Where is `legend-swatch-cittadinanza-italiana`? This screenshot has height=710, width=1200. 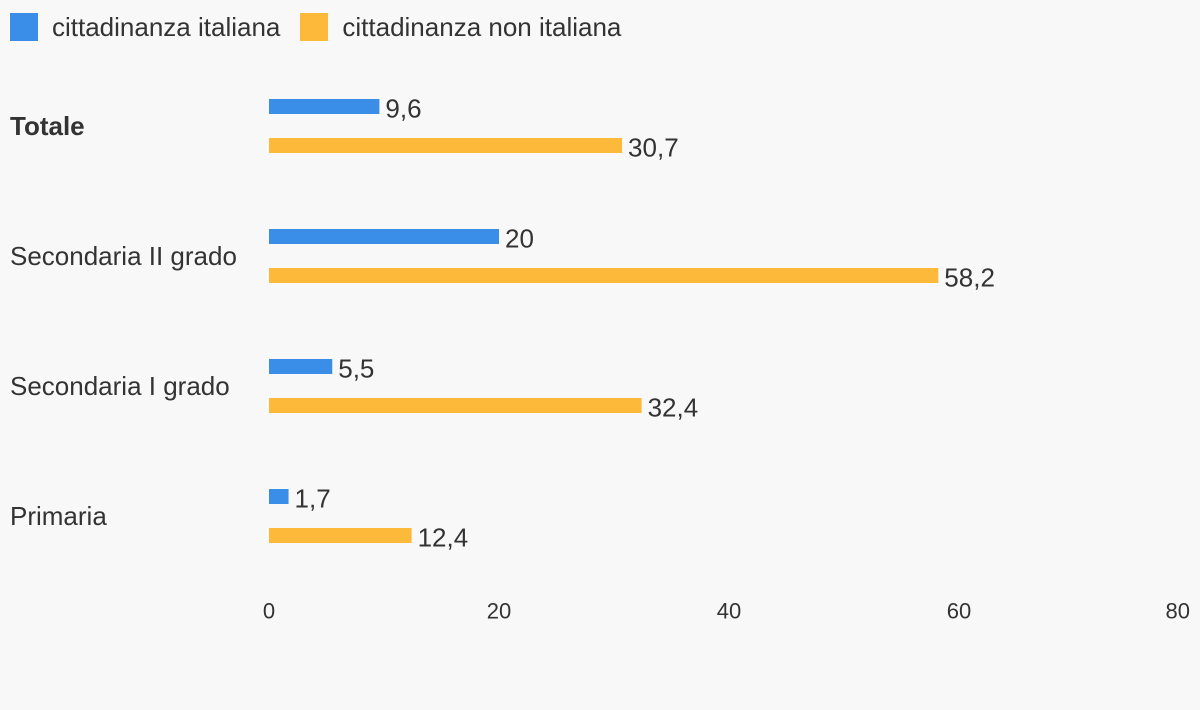
legend-swatch-cittadinanza-italiana is located at coordinates (24, 27).